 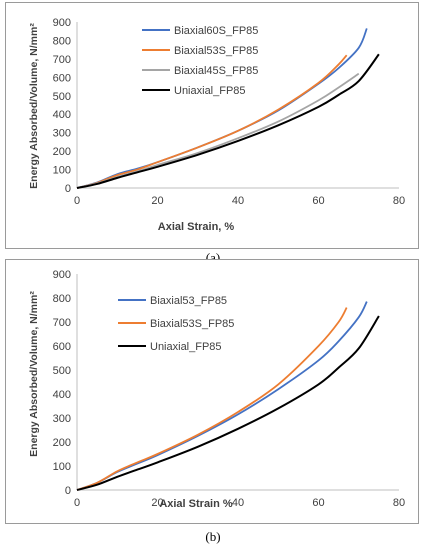 I want to click on caption-b: (b), so click(x=213, y=536).